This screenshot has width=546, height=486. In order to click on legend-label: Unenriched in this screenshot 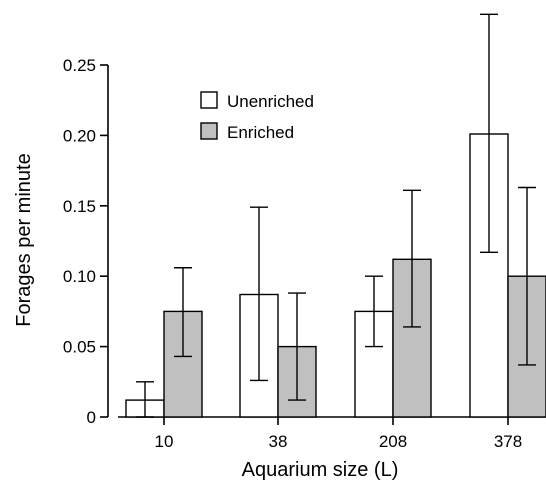, I will do `click(270, 101)`.